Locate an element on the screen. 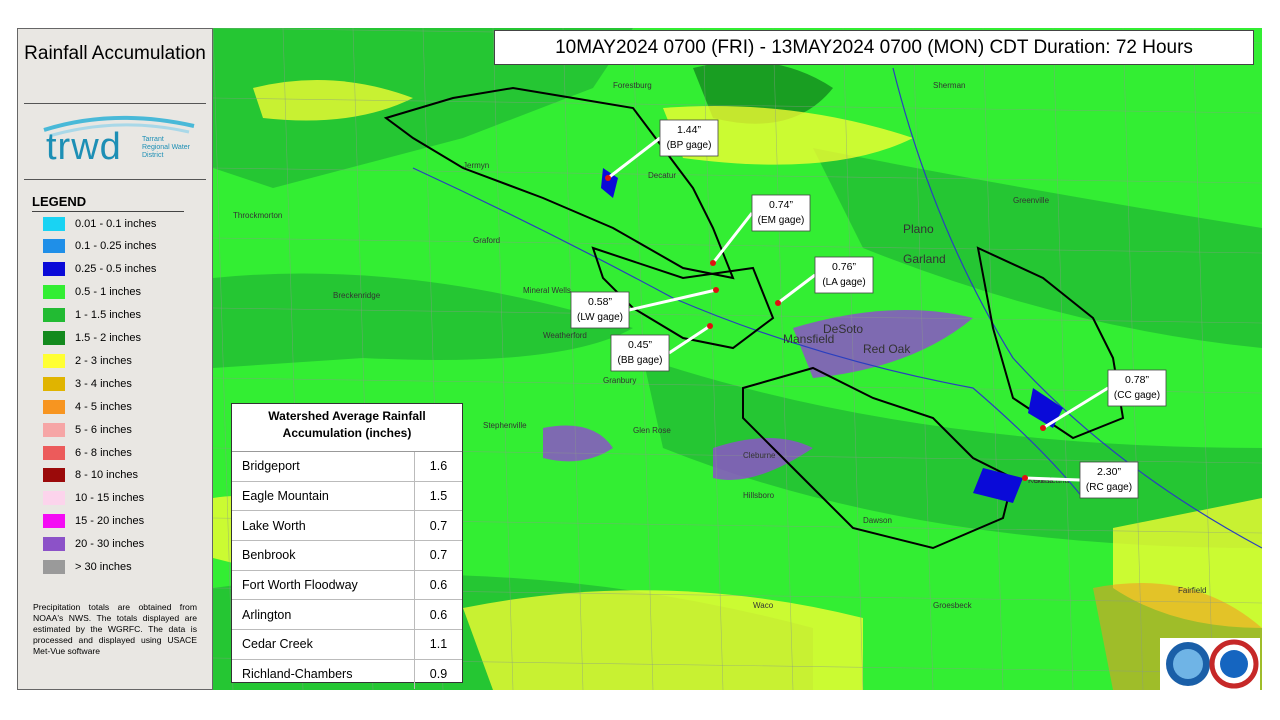 Image resolution: width=1280 pixels, height=720 pixels. place-label: Cleburne is located at coordinates (759, 455).